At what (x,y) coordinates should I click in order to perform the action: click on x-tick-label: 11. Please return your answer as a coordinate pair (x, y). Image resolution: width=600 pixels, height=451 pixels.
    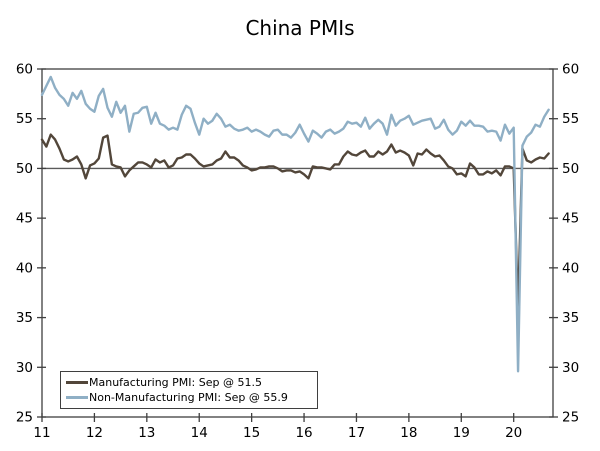
    Looking at the image, I should click on (41, 433).